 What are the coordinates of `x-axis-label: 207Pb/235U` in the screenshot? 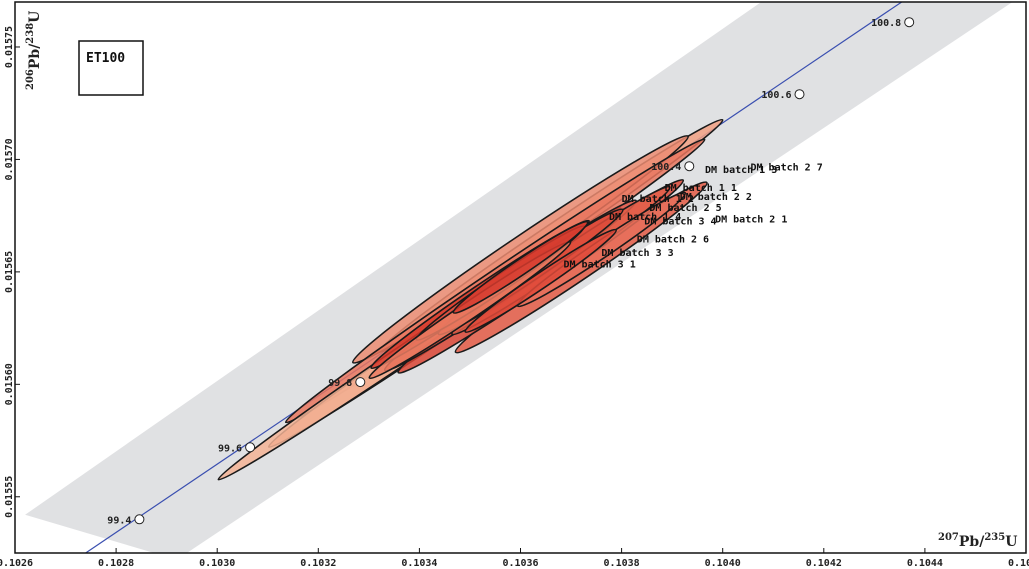 It's located at (977, 541).